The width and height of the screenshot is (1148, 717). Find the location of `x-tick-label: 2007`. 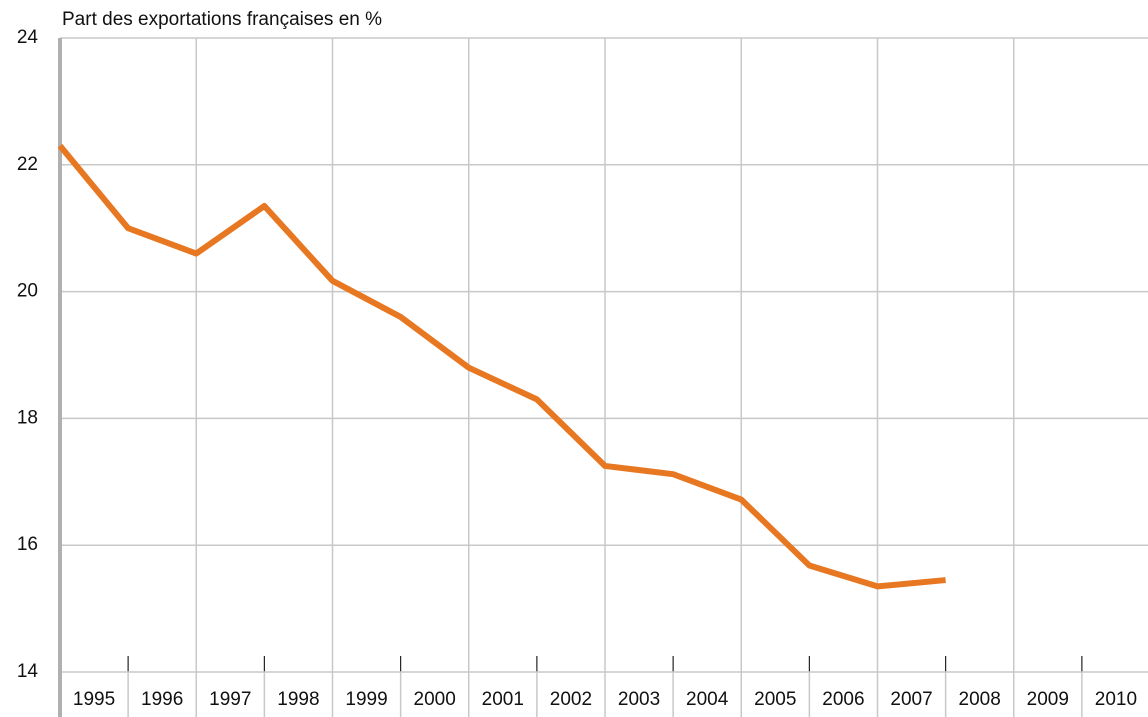

x-tick-label: 2007 is located at coordinates (911, 699).